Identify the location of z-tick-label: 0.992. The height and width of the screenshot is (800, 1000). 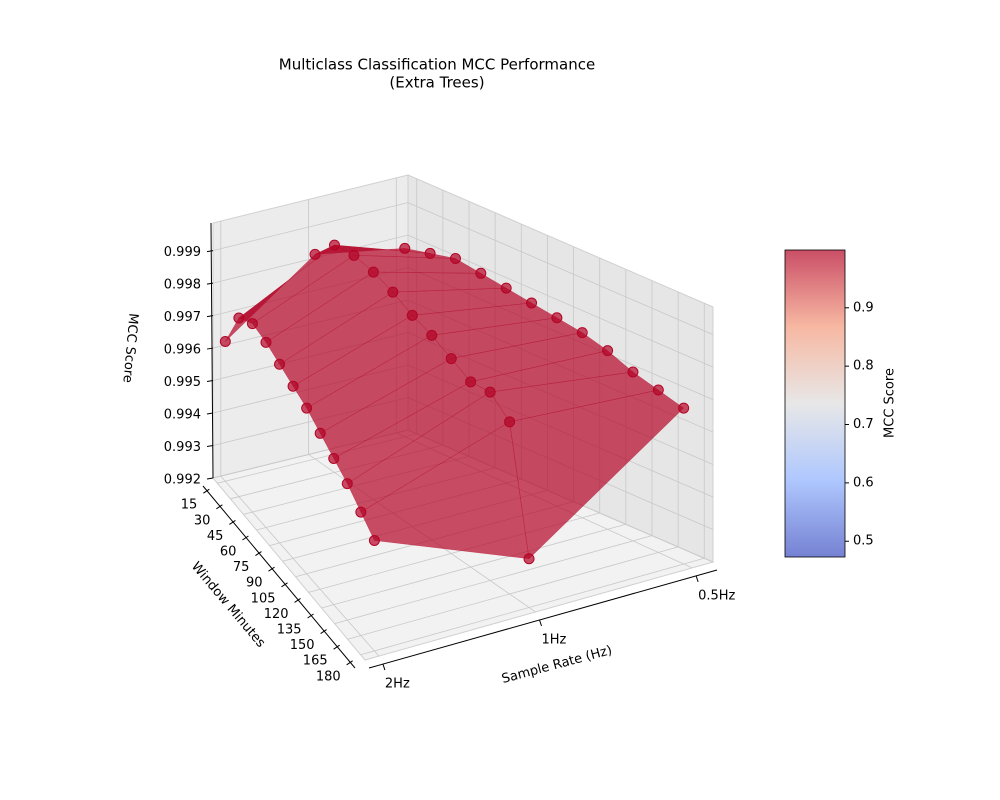
(182, 480).